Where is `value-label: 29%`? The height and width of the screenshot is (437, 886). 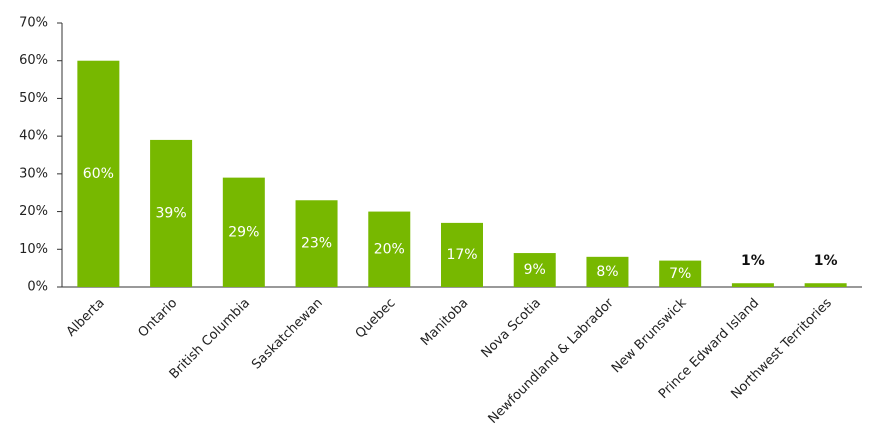
value-label: 29% is located at coordinates (243, 232).